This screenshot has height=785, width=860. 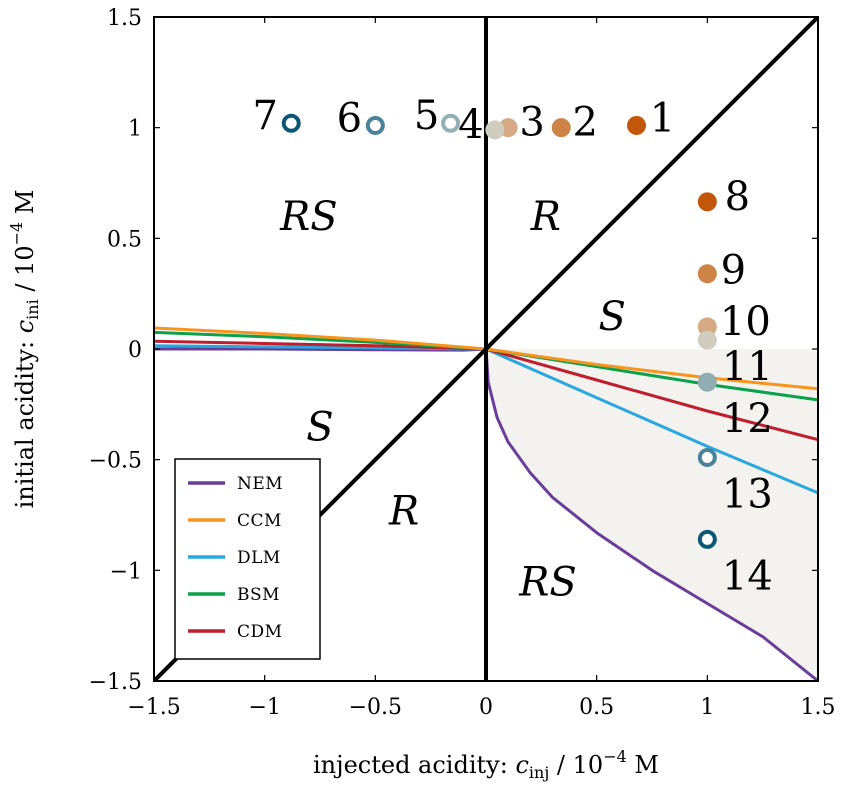 What do you see at coordinates (126, 571) in the screenshot?
I see `y-tick-label: −1` at bounding box center [126, 571].